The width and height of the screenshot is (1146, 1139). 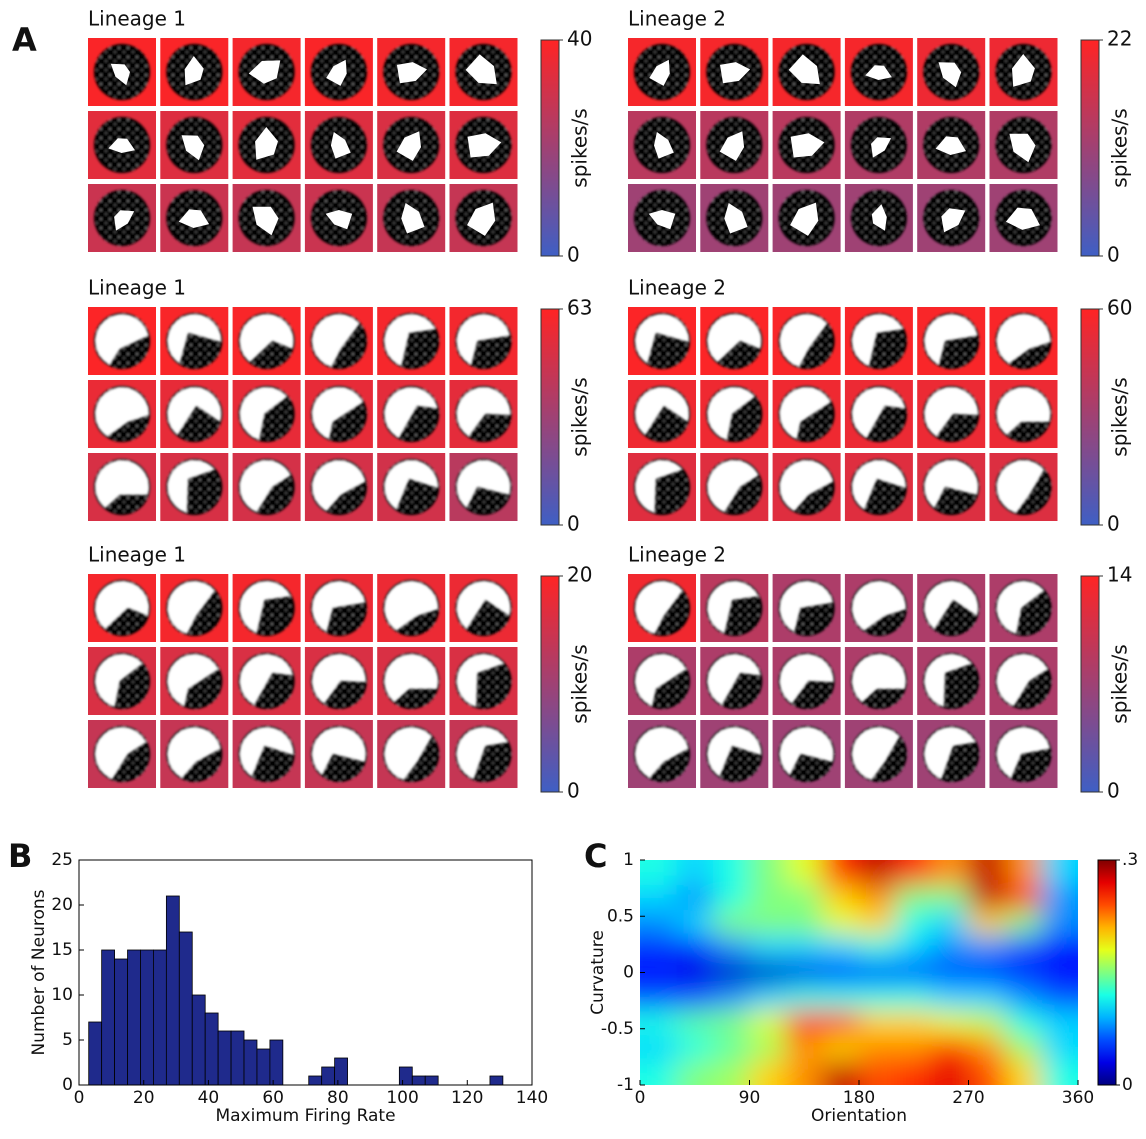 What do you see at coordinates (62, 950) in the screenshot?
I see `y-tick-label: 15` at bounding box center [62, 950].